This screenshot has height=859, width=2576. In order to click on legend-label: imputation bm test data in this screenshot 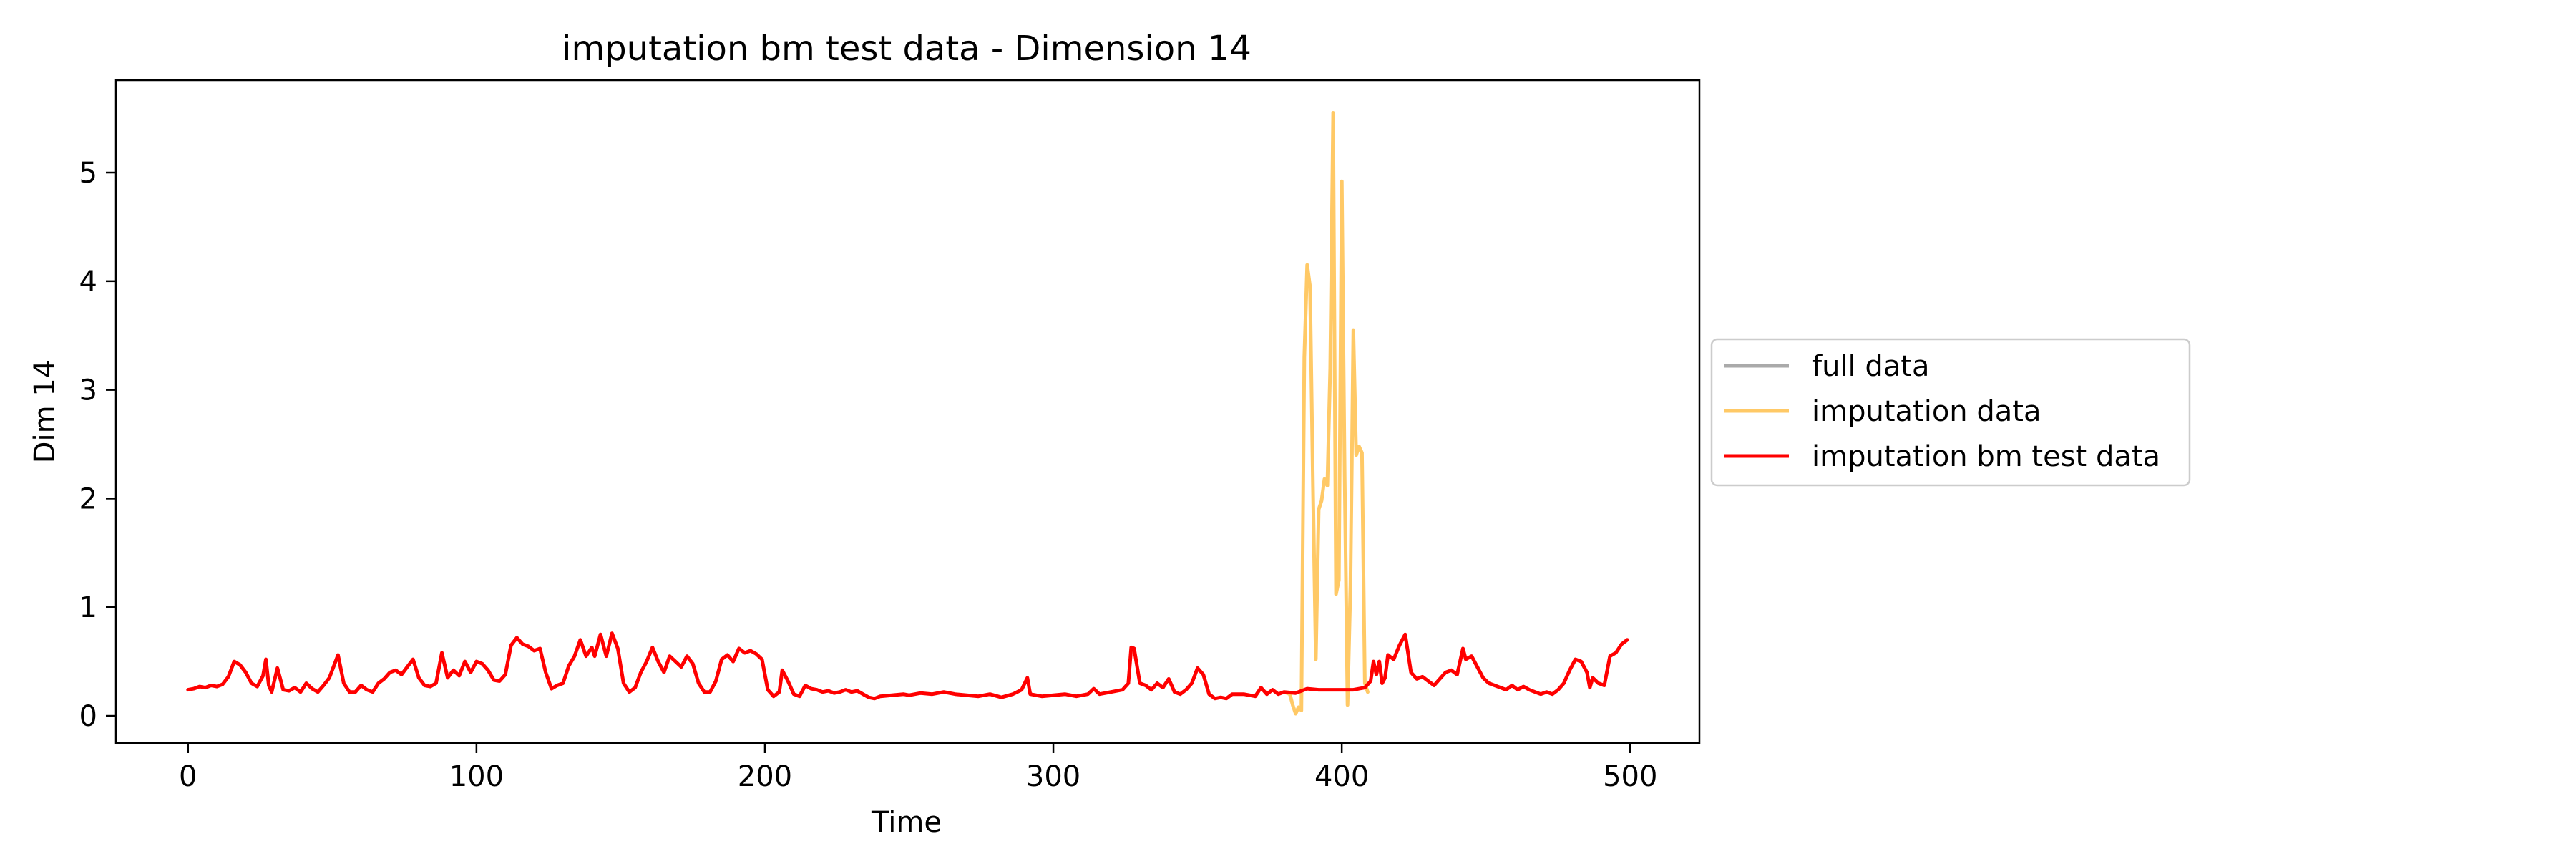, I will do `click(1986, 456)`.